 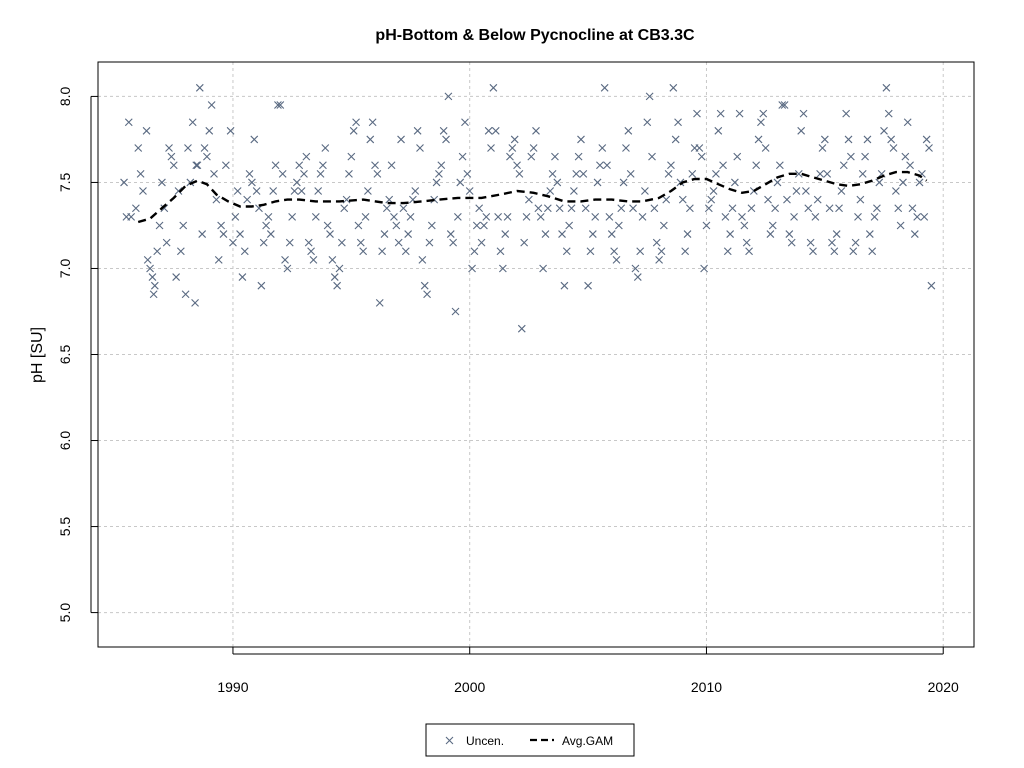 What do you see at coordinates (65, 269) in the screenshot?
I see `y-tick-label: 7.0` at bounding box center [65, 269].